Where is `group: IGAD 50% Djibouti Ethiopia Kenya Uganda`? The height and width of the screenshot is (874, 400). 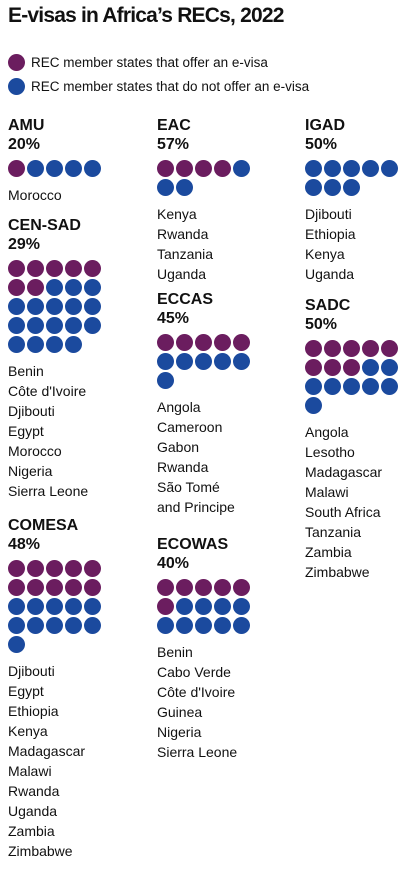
group: IGAD 50% Djibouti Ethiopia Kenya Uganda is located at coordinates (352, 200).